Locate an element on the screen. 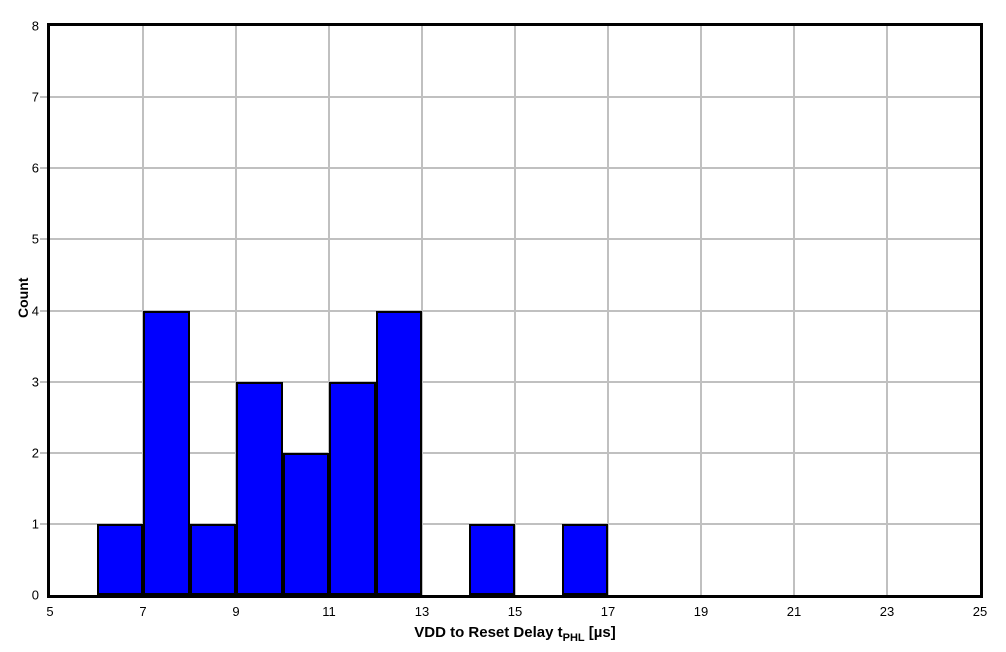 This screenshot has height=652, width=1006. y-tick-label: 8 is located at coordinates (35, 26).